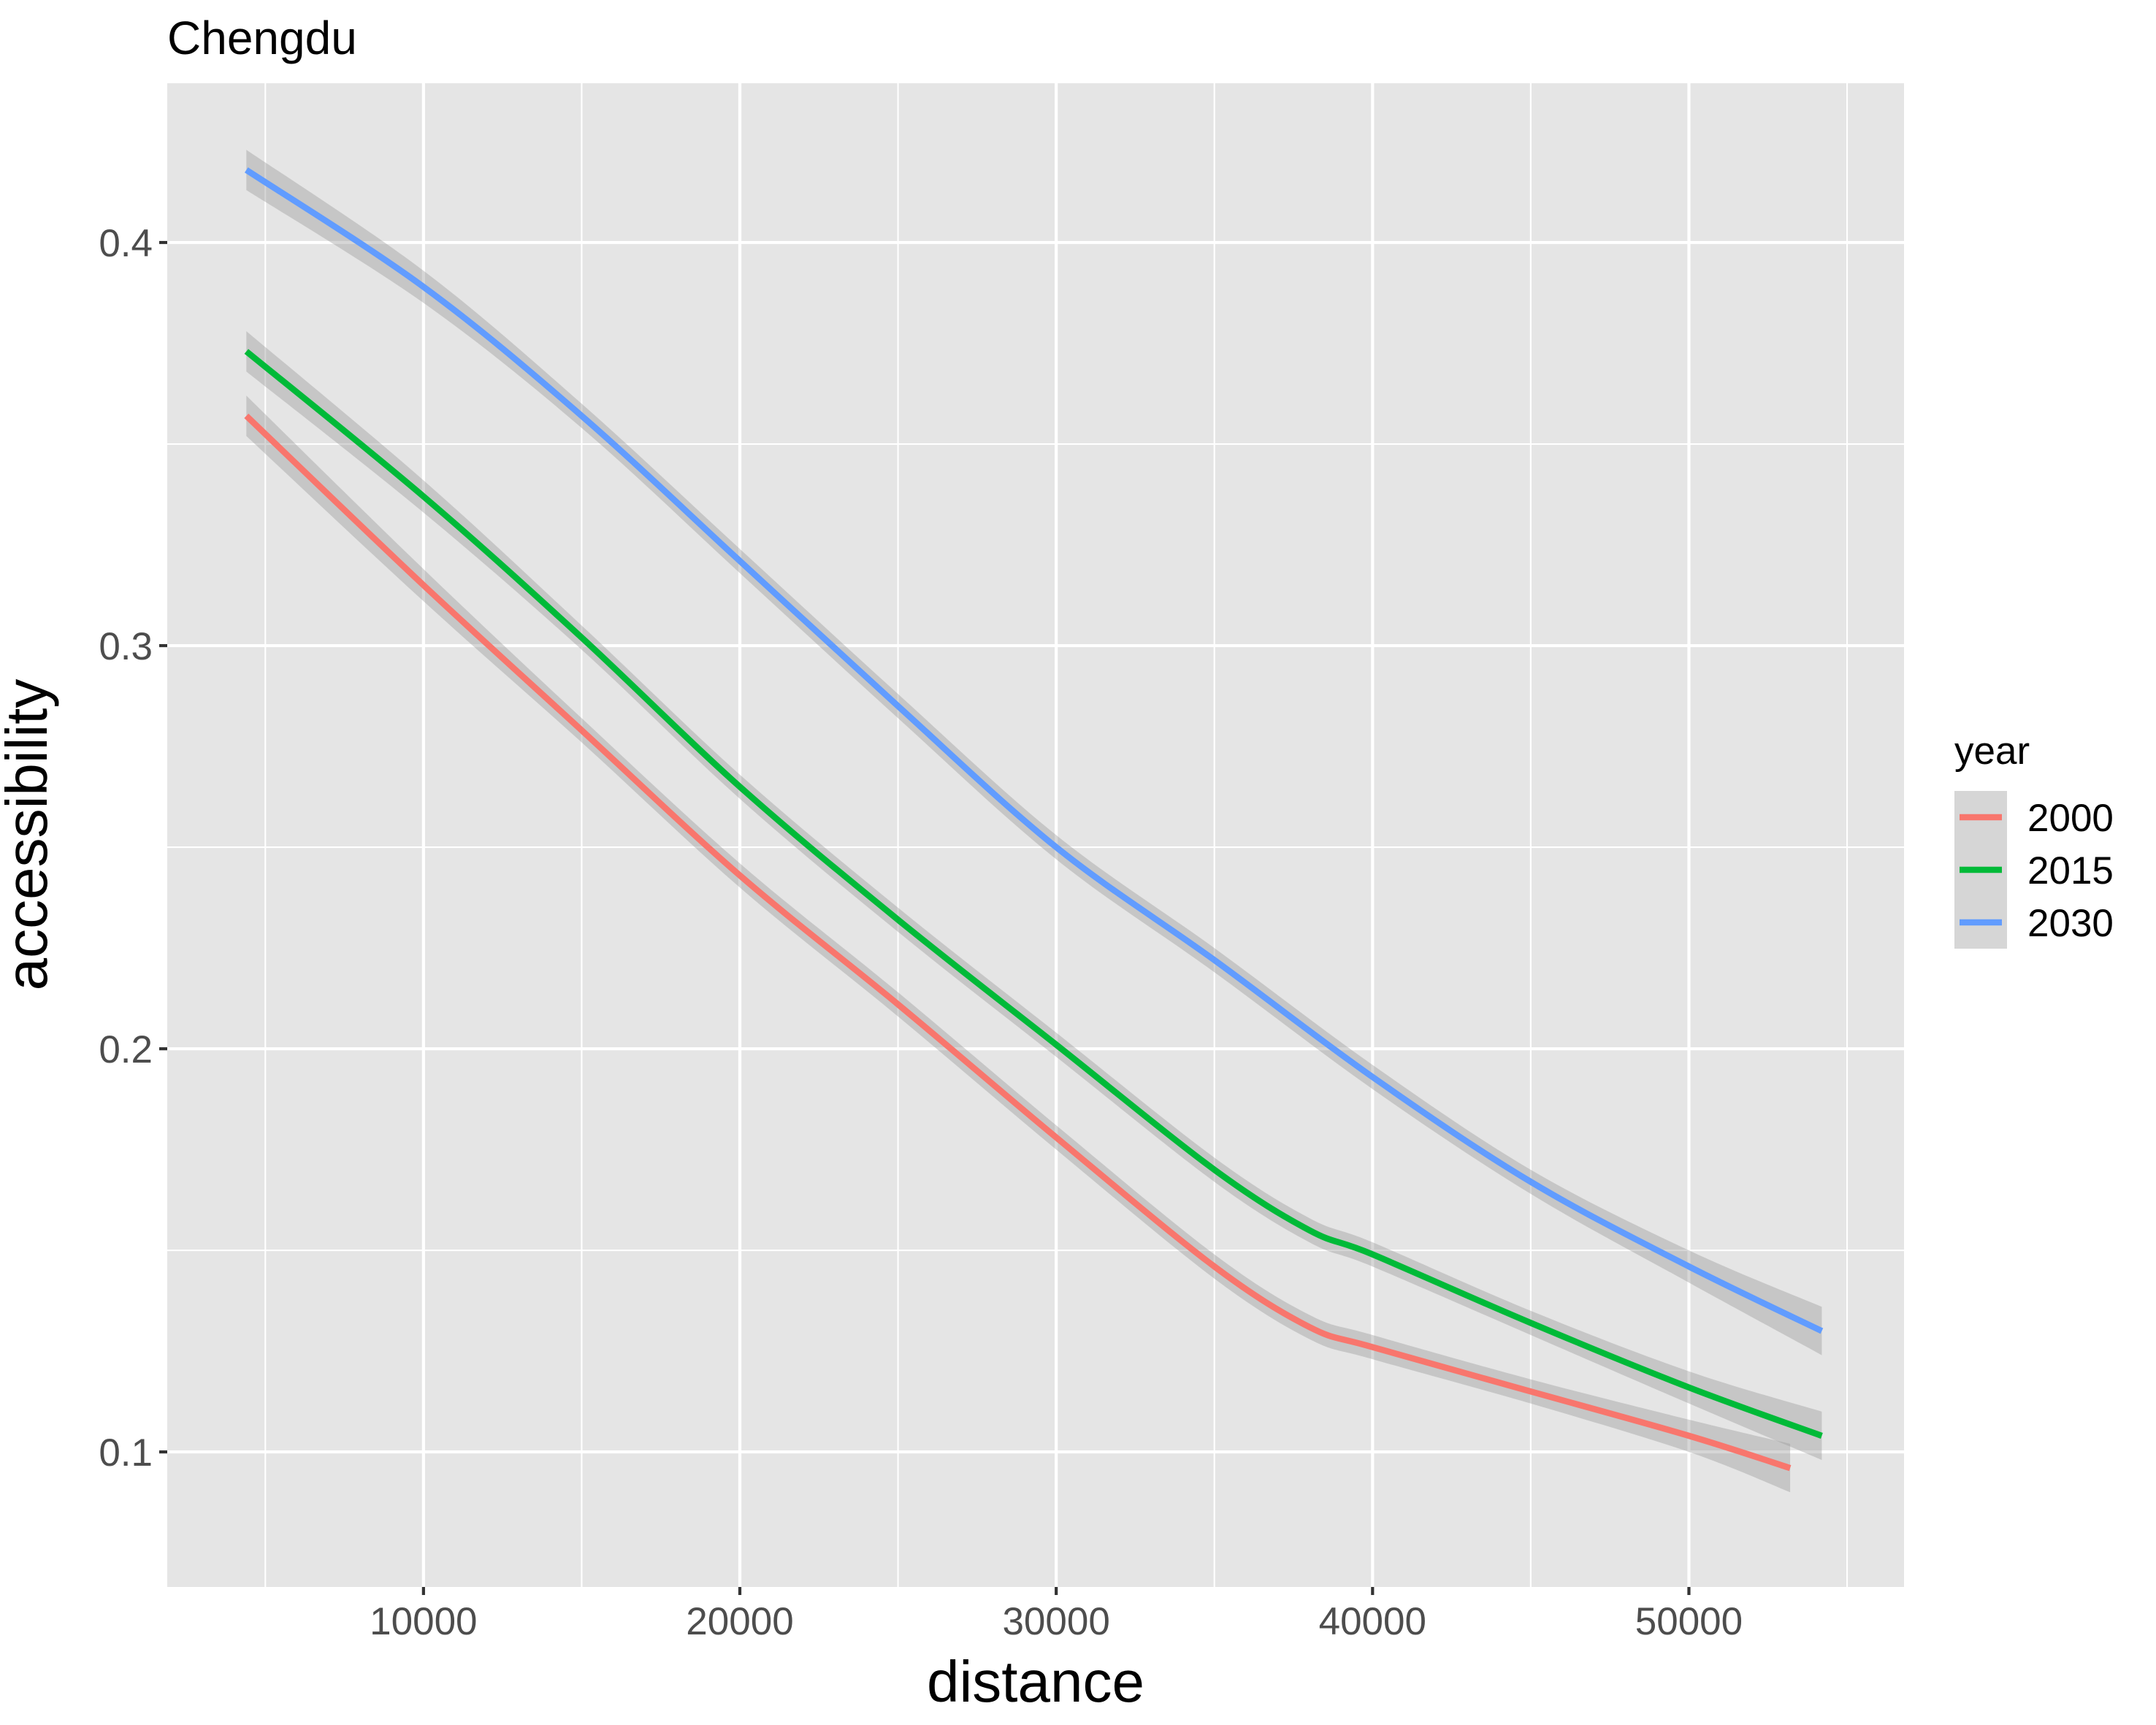 The height and width of the screenshot is (1725, 2156). Describe the element at coordinates (30, 835) in the screenshot. I see `y-axis-title: accessibility` at that location.